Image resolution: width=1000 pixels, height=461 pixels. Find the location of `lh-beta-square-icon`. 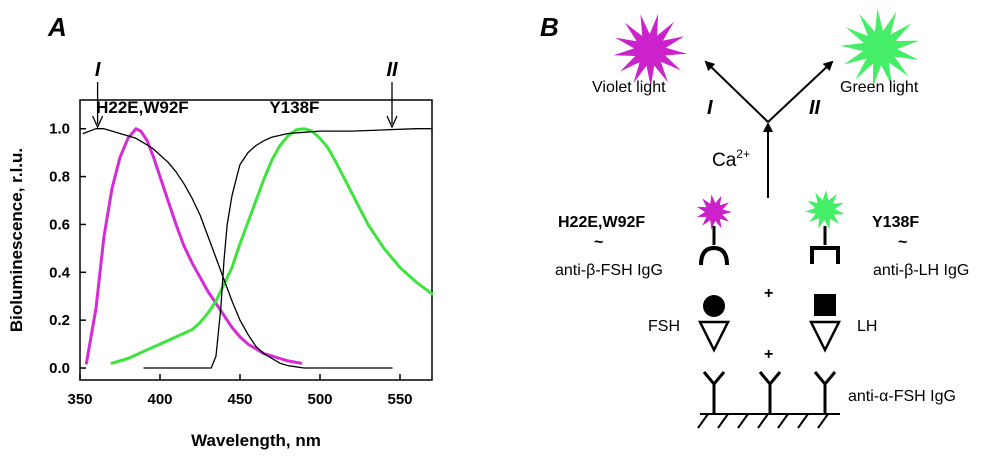

lh-beta-square-icon is located at coordinates (825, 305).